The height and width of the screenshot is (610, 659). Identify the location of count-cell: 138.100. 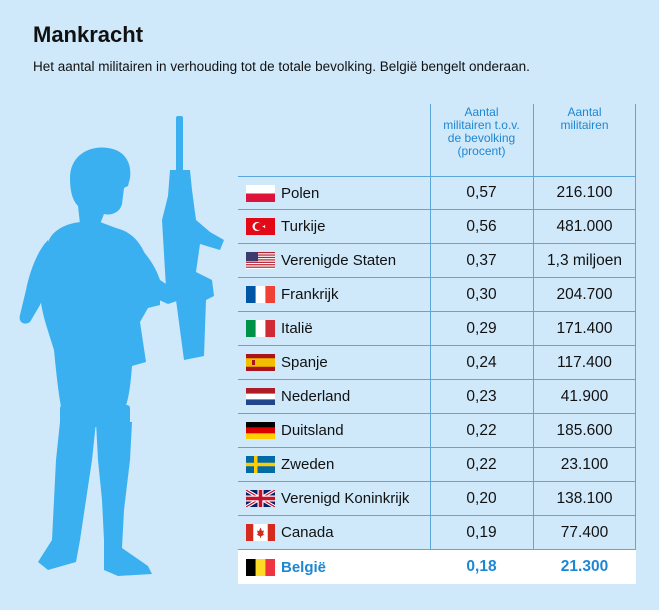
(584, 498).